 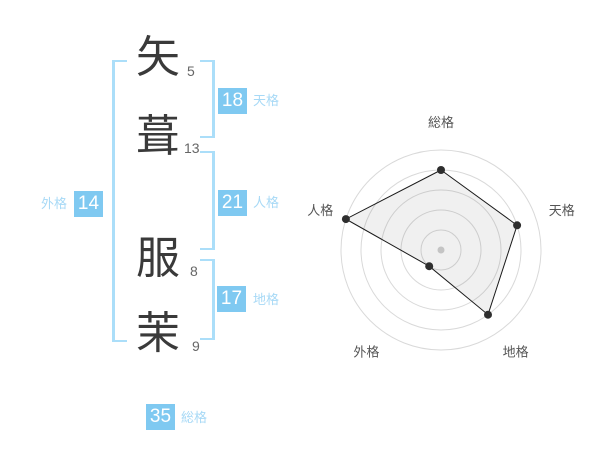 I want to click on radar-axis-label: 天格, so click(x=562, y=210).